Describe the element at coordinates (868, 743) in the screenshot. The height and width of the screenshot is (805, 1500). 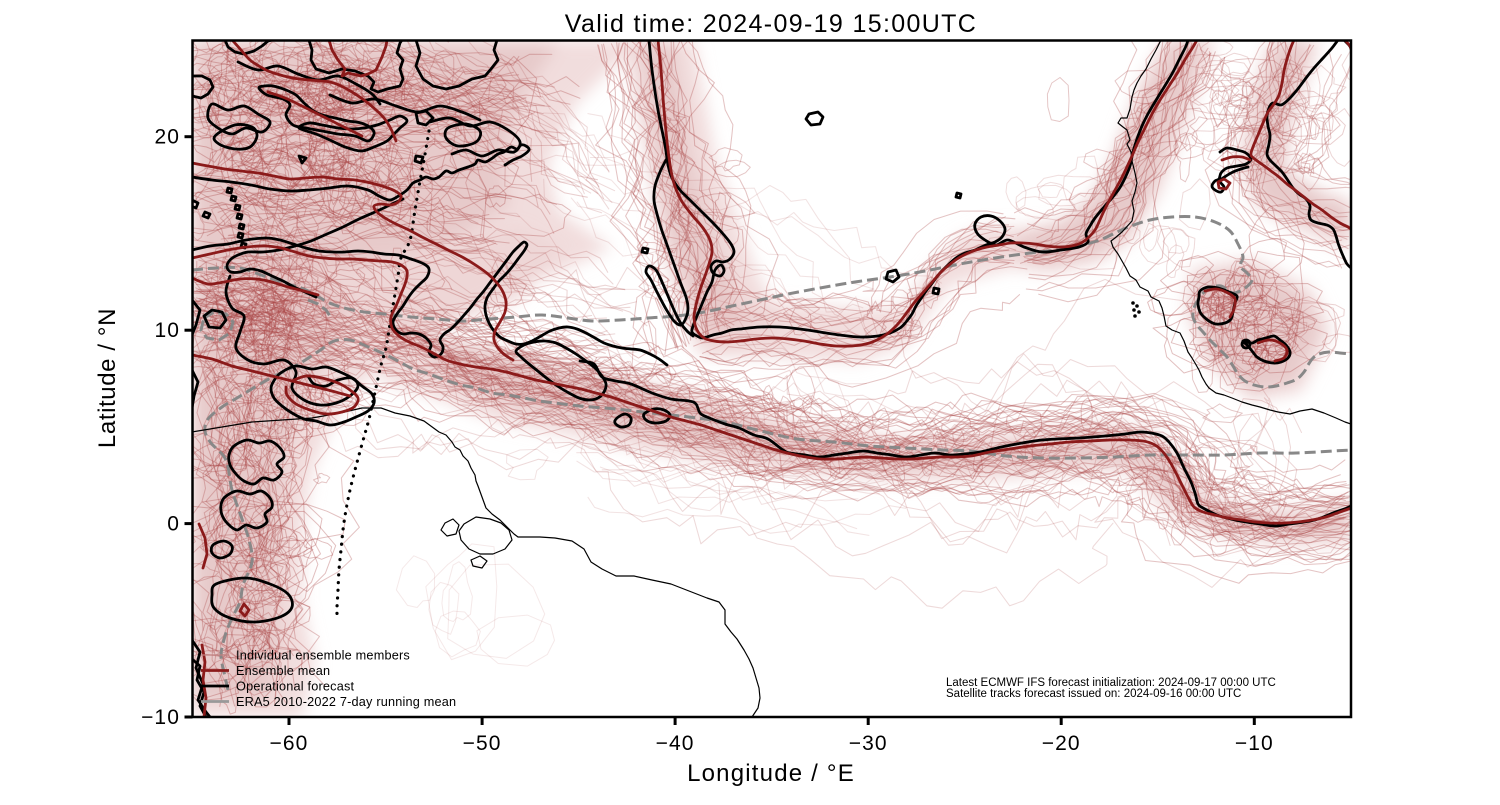
I see `svg-text: −30` at that location.